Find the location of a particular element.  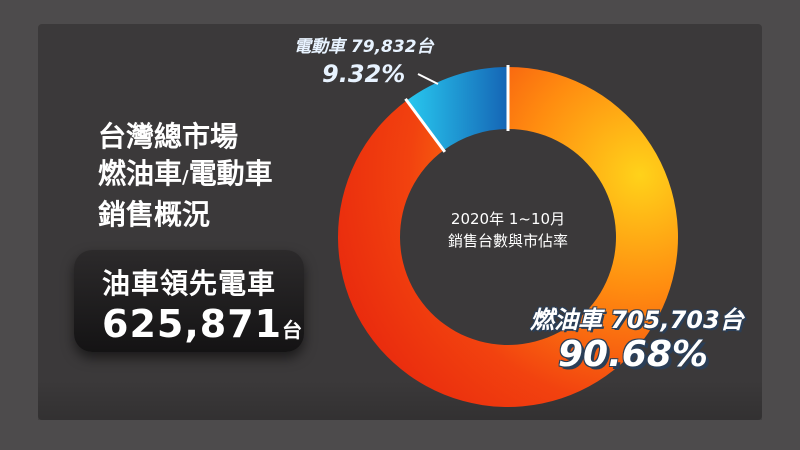

ev-slice-label: 電動車 79,832台 is located at coordinates (364, 47).